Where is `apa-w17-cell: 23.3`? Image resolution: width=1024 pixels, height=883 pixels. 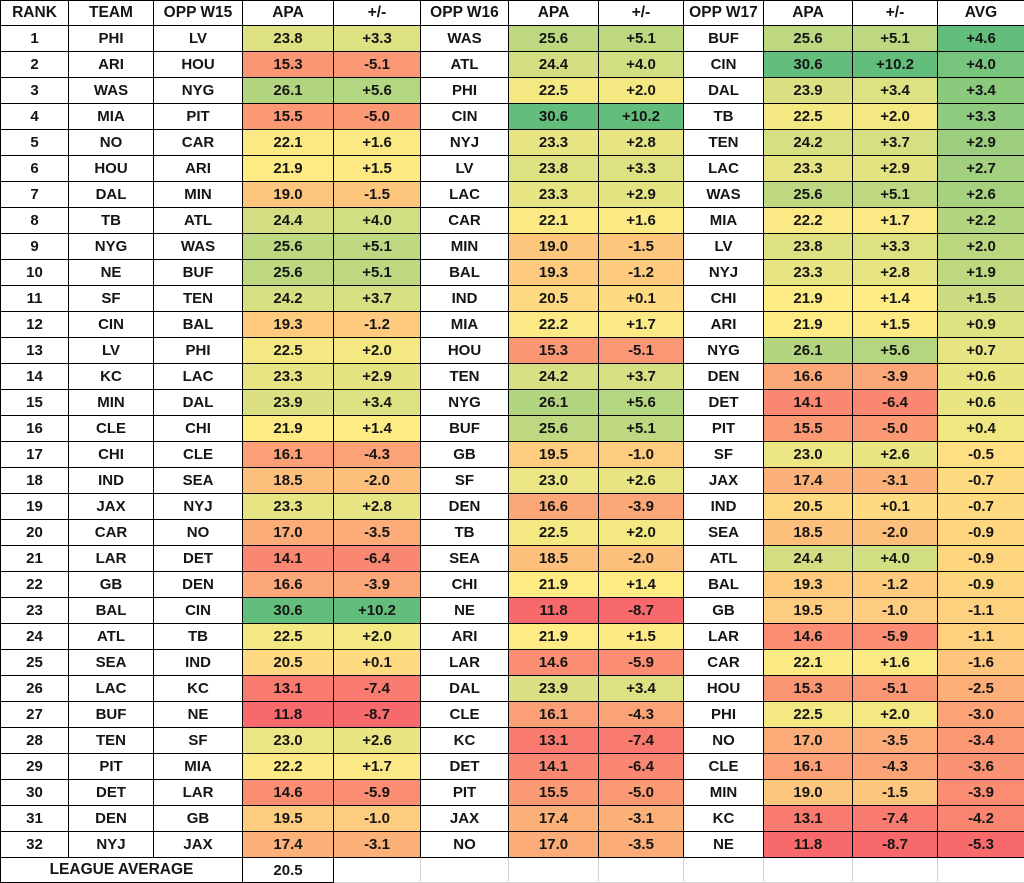
apa-w17-cell: 23.3 is located at coordinates (808, 272).